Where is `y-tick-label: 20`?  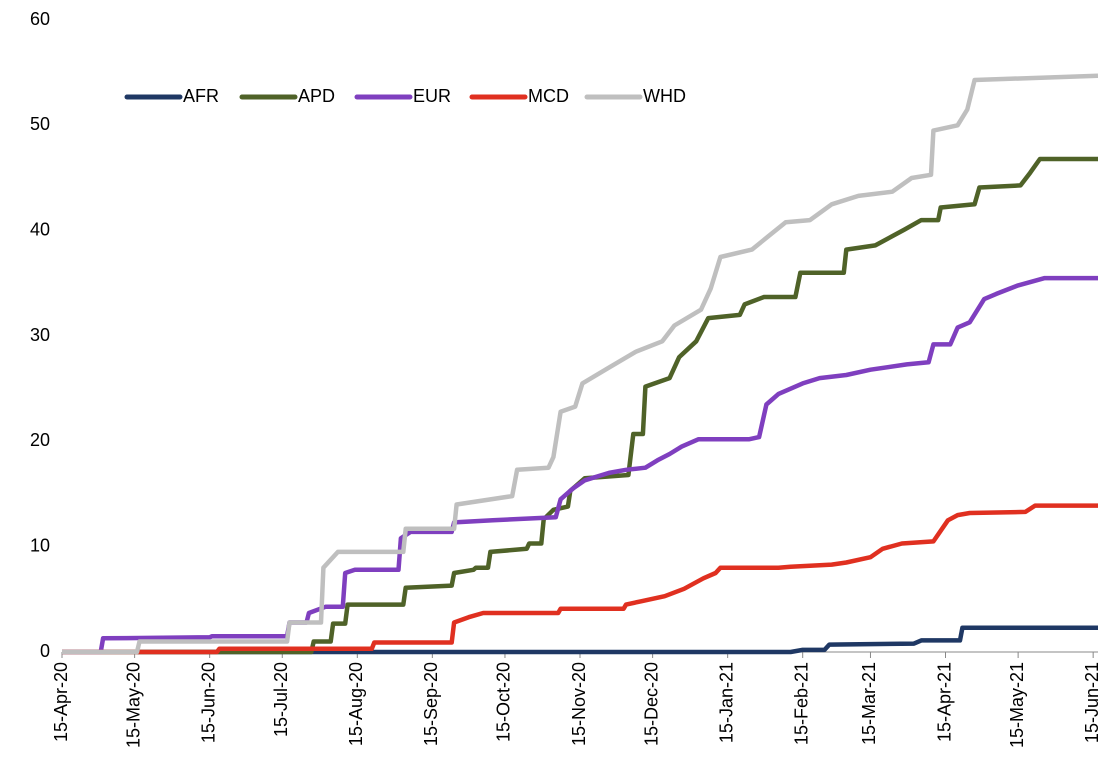 y-tick-label: 20 is located at coordinates (40, 440).